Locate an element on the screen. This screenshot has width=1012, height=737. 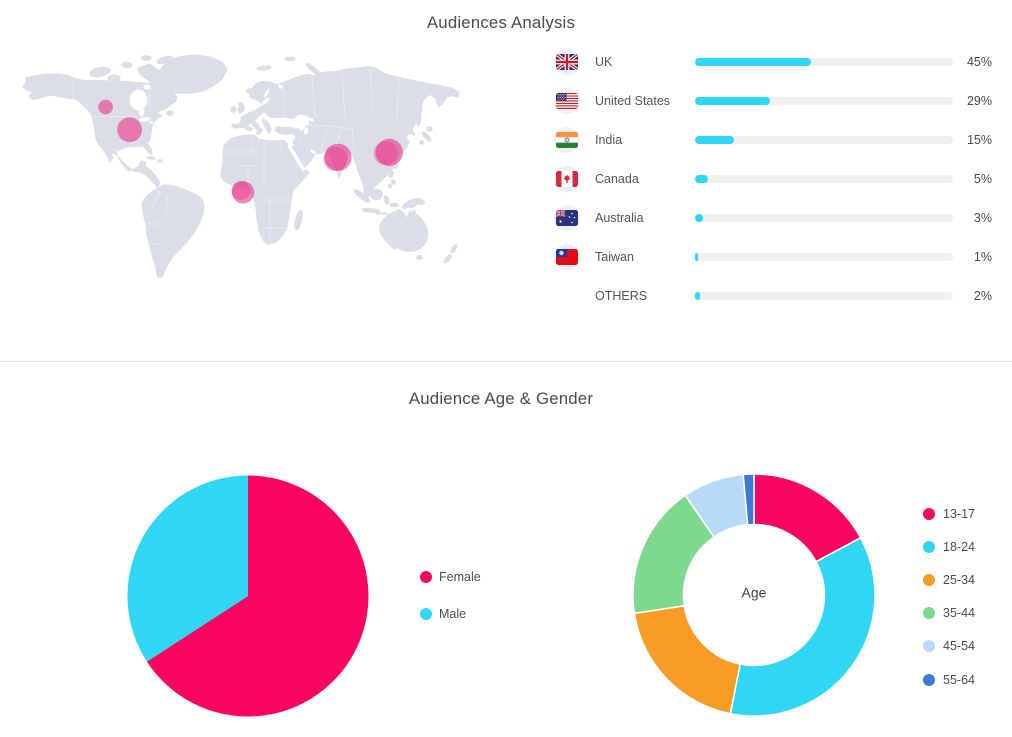
svg-text: Age is located at coordinates (754, 593).